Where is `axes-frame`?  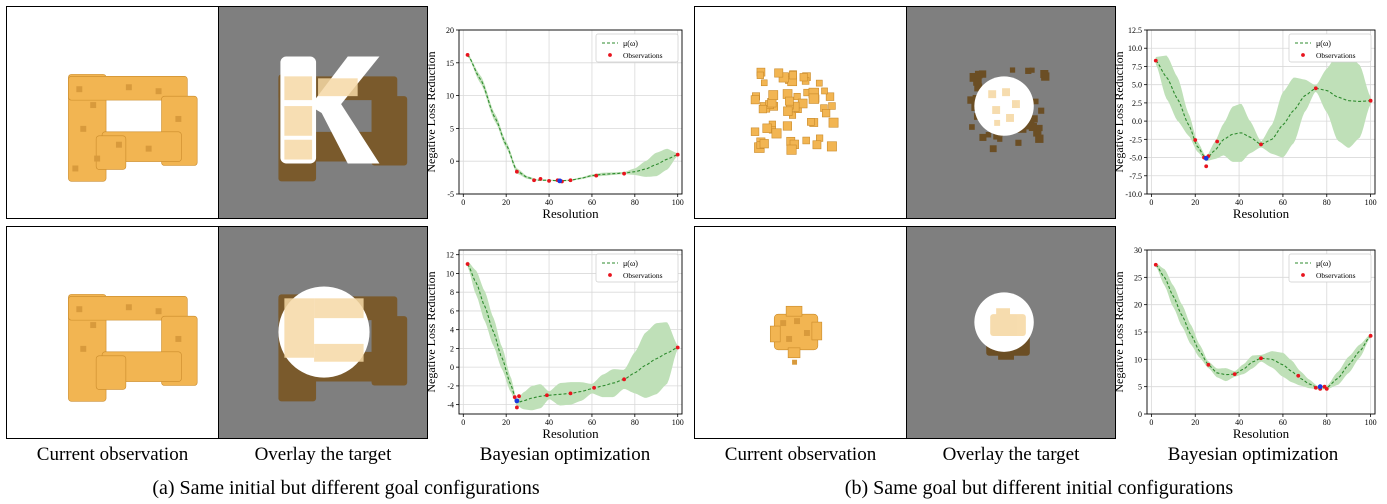 axes-frame is located at coordinates (1261, 112).